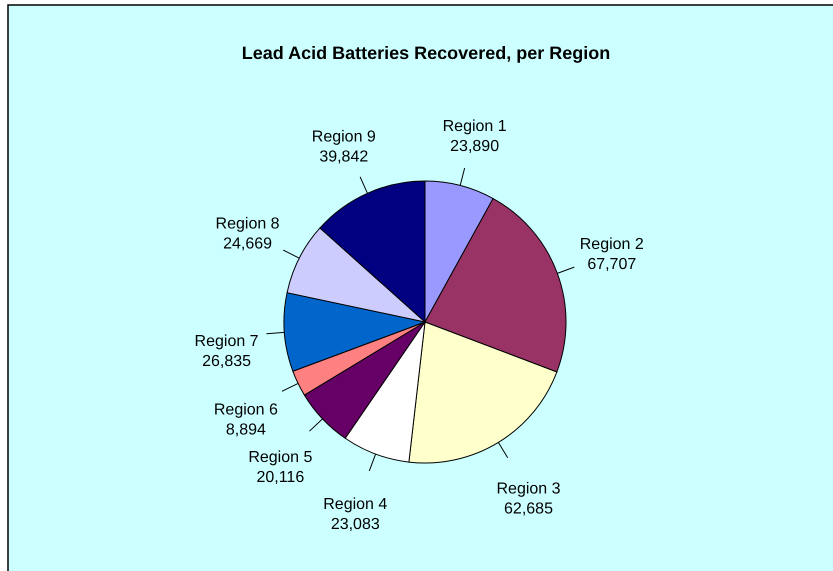 Image resolution: width=833 pixels, height=571 pixels. Describe the element at coordinates (247, 243) in the screenshot. I see `data-label: 24,669` at that location.